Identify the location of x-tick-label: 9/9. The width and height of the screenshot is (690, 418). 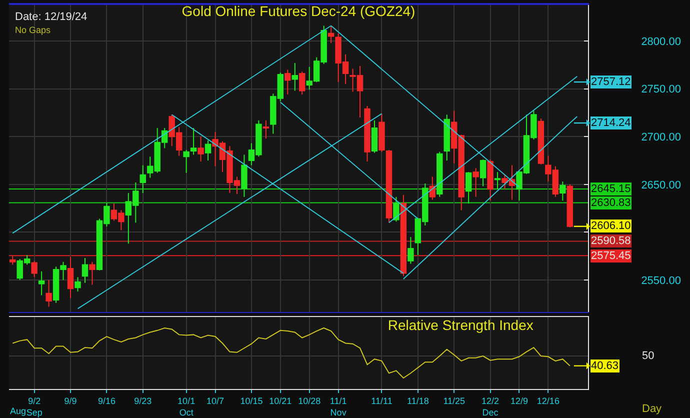
(70, 401).